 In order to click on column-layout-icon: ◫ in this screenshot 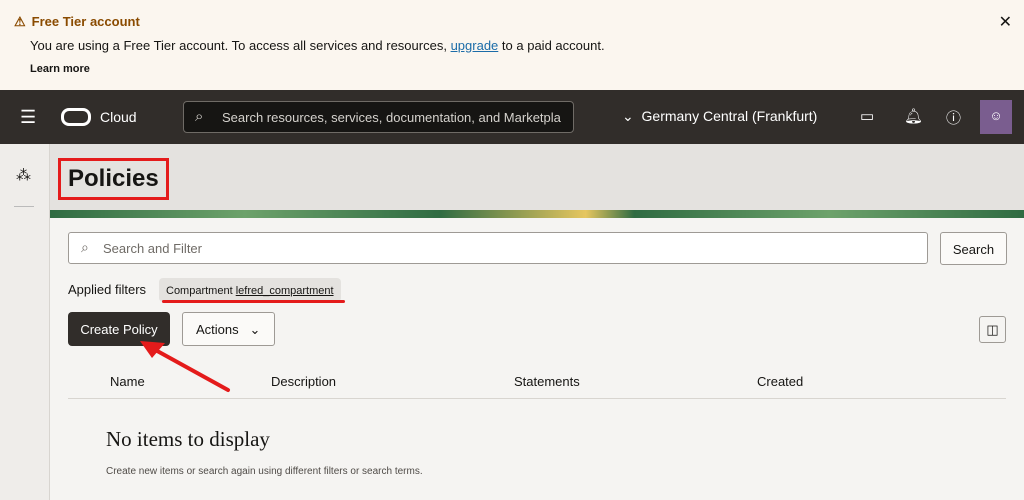, I will do `click(992, 329)`.